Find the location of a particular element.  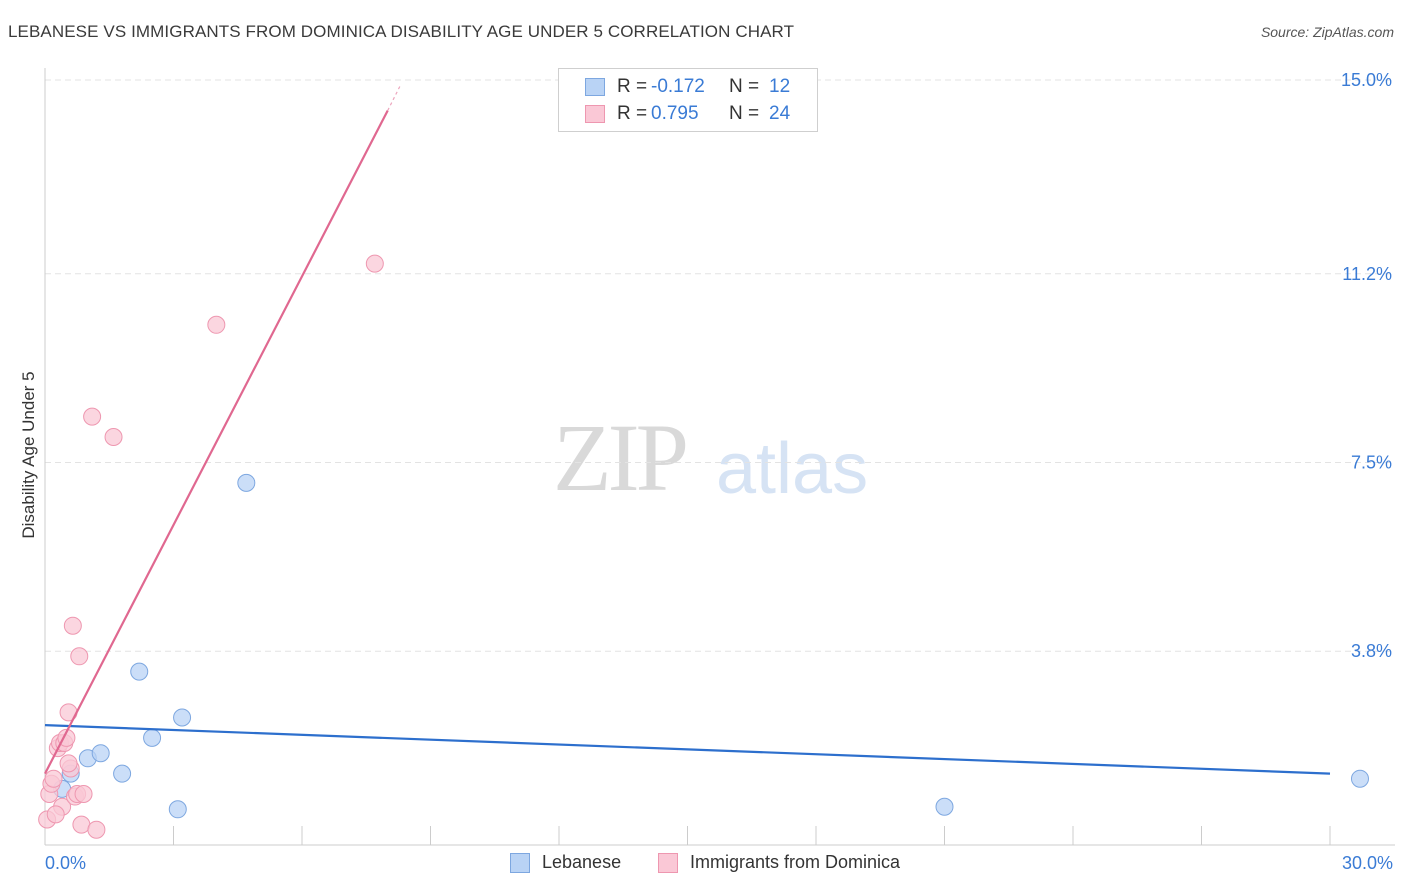

legend-row-dominica: R = 0.795 N = 24 is located at coordinates (687, 114).